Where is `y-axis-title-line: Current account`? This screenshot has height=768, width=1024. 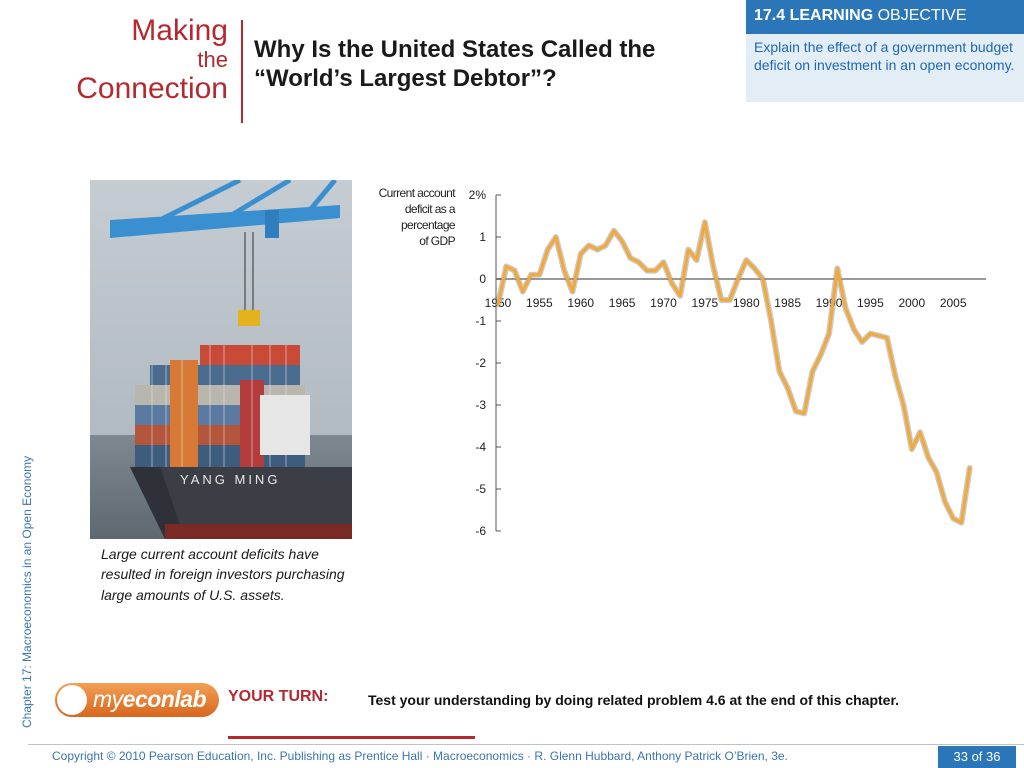
y-axis-title-line: Current account is located at coordinates (418, 193).